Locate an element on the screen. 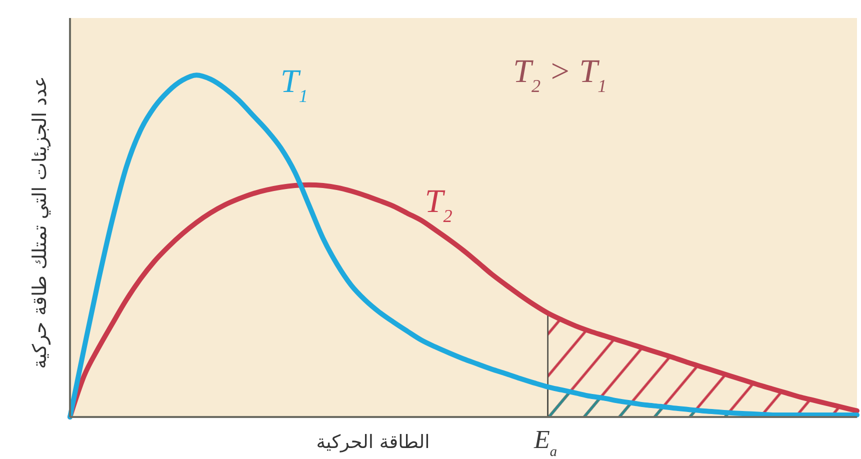 Image resolution: width=861 pixels, height=459 pixels. text: E$_{a}$ is located at coordinates (545, 442).